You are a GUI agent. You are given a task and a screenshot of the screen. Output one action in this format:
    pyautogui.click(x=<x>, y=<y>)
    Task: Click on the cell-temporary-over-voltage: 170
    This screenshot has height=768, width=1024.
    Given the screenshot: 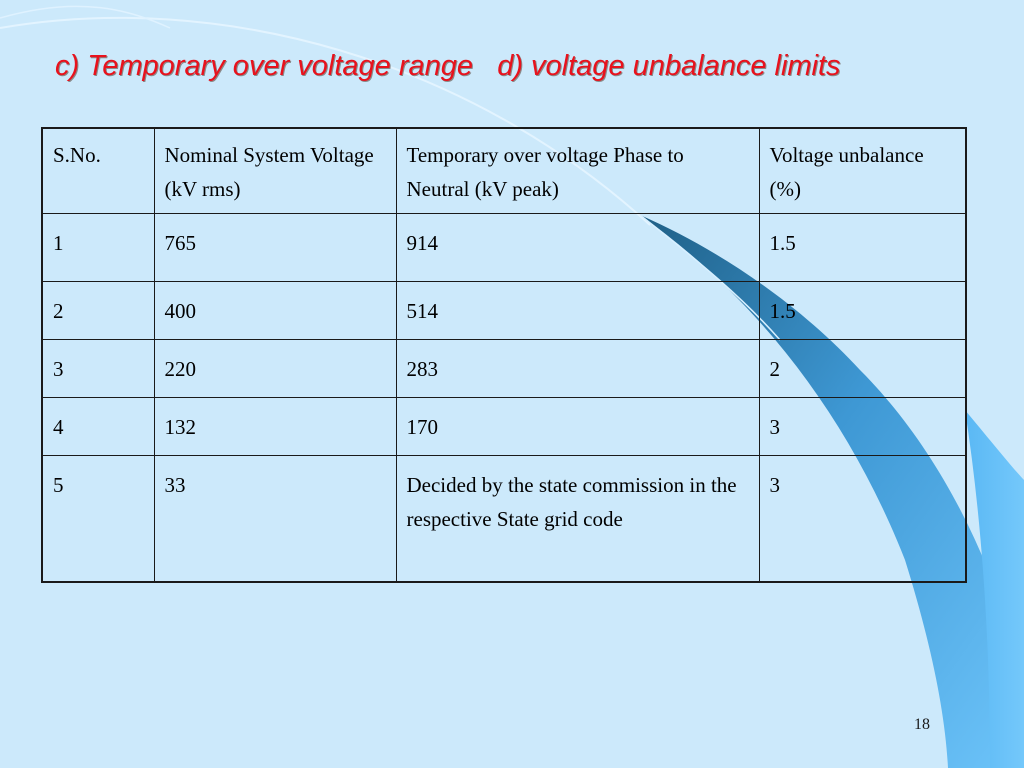 What is the action you would take?
    pyautogui.click(x=577, y=426)
    